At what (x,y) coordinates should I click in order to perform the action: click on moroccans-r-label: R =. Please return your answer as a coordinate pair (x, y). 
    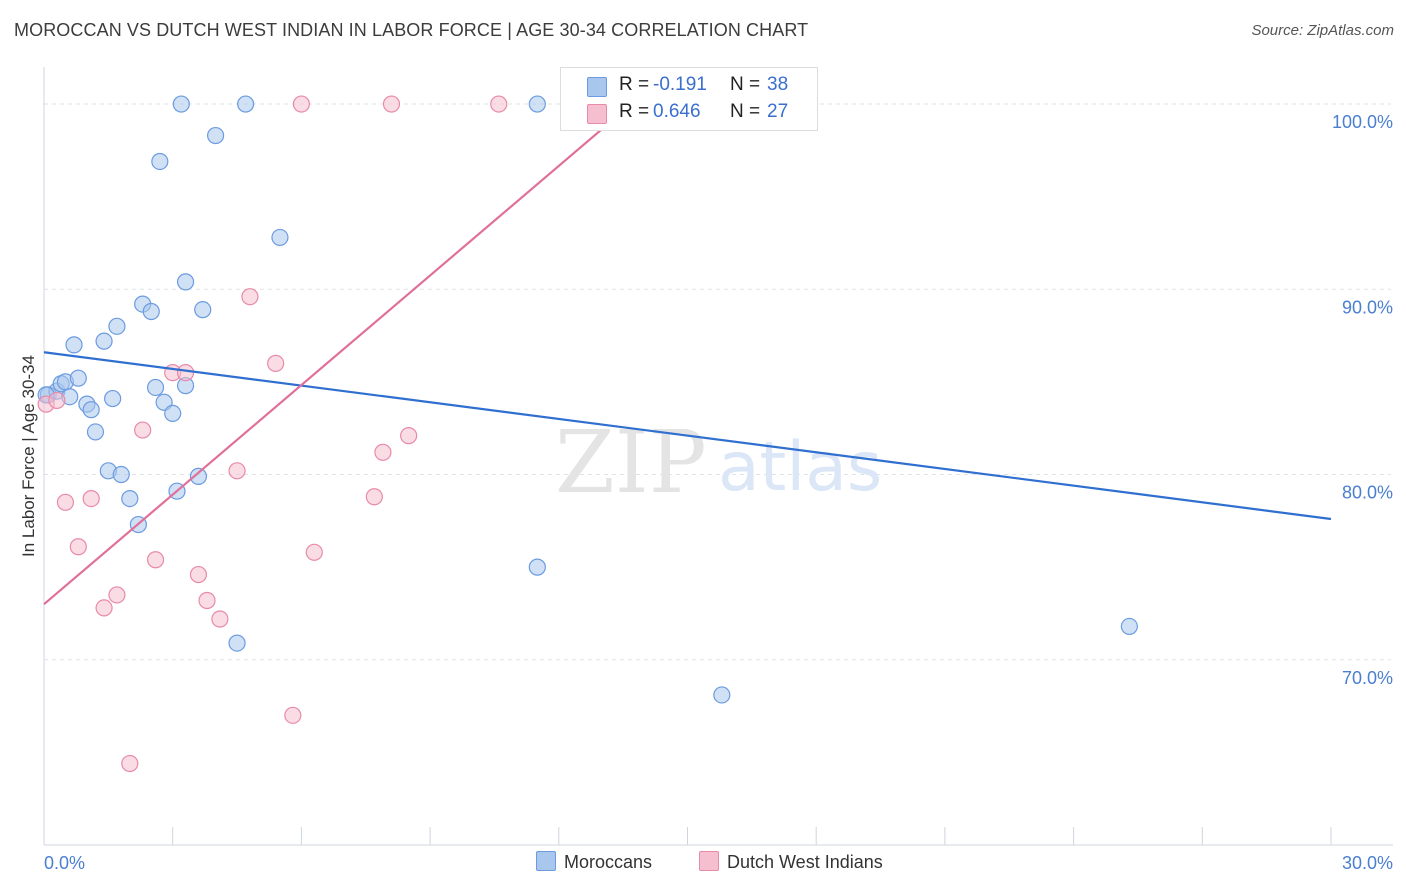
    Looking at the image, I should click on (634, 84).